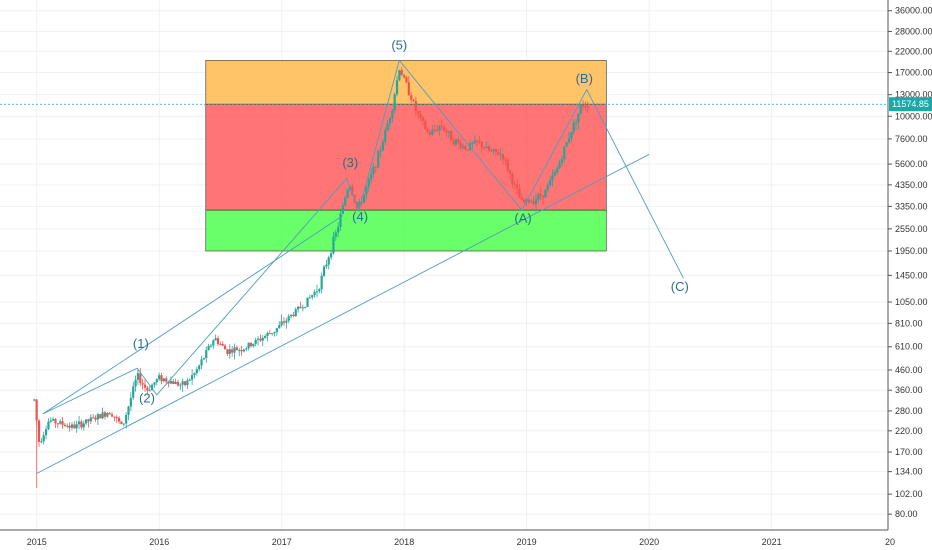  Describe the element at coordinates (913, 73) in the screenshot. I see `y-tick-label: 17000.00` at that location.